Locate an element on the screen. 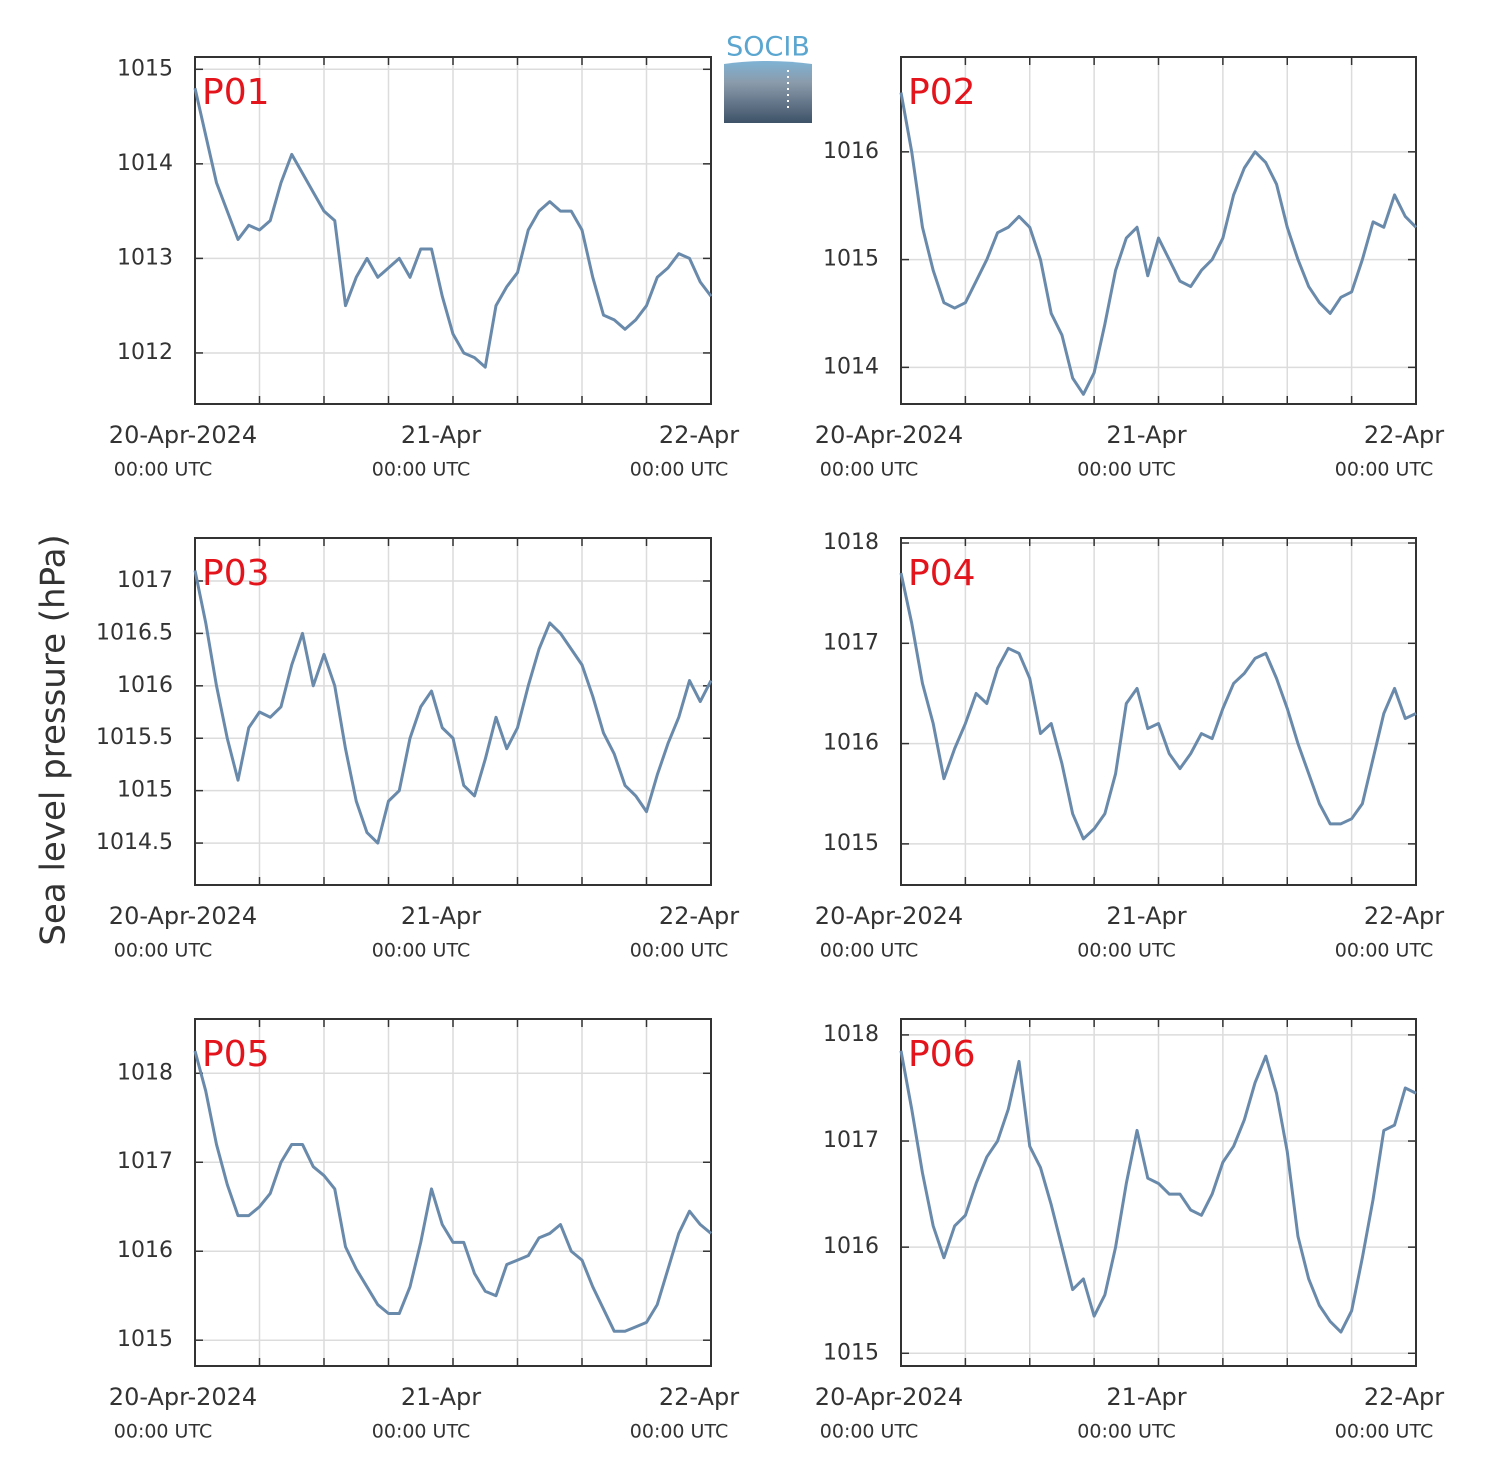 This screenshot has width=1488, height=1474. y-tick-label: 1012 is located at coordinates (145, 352).